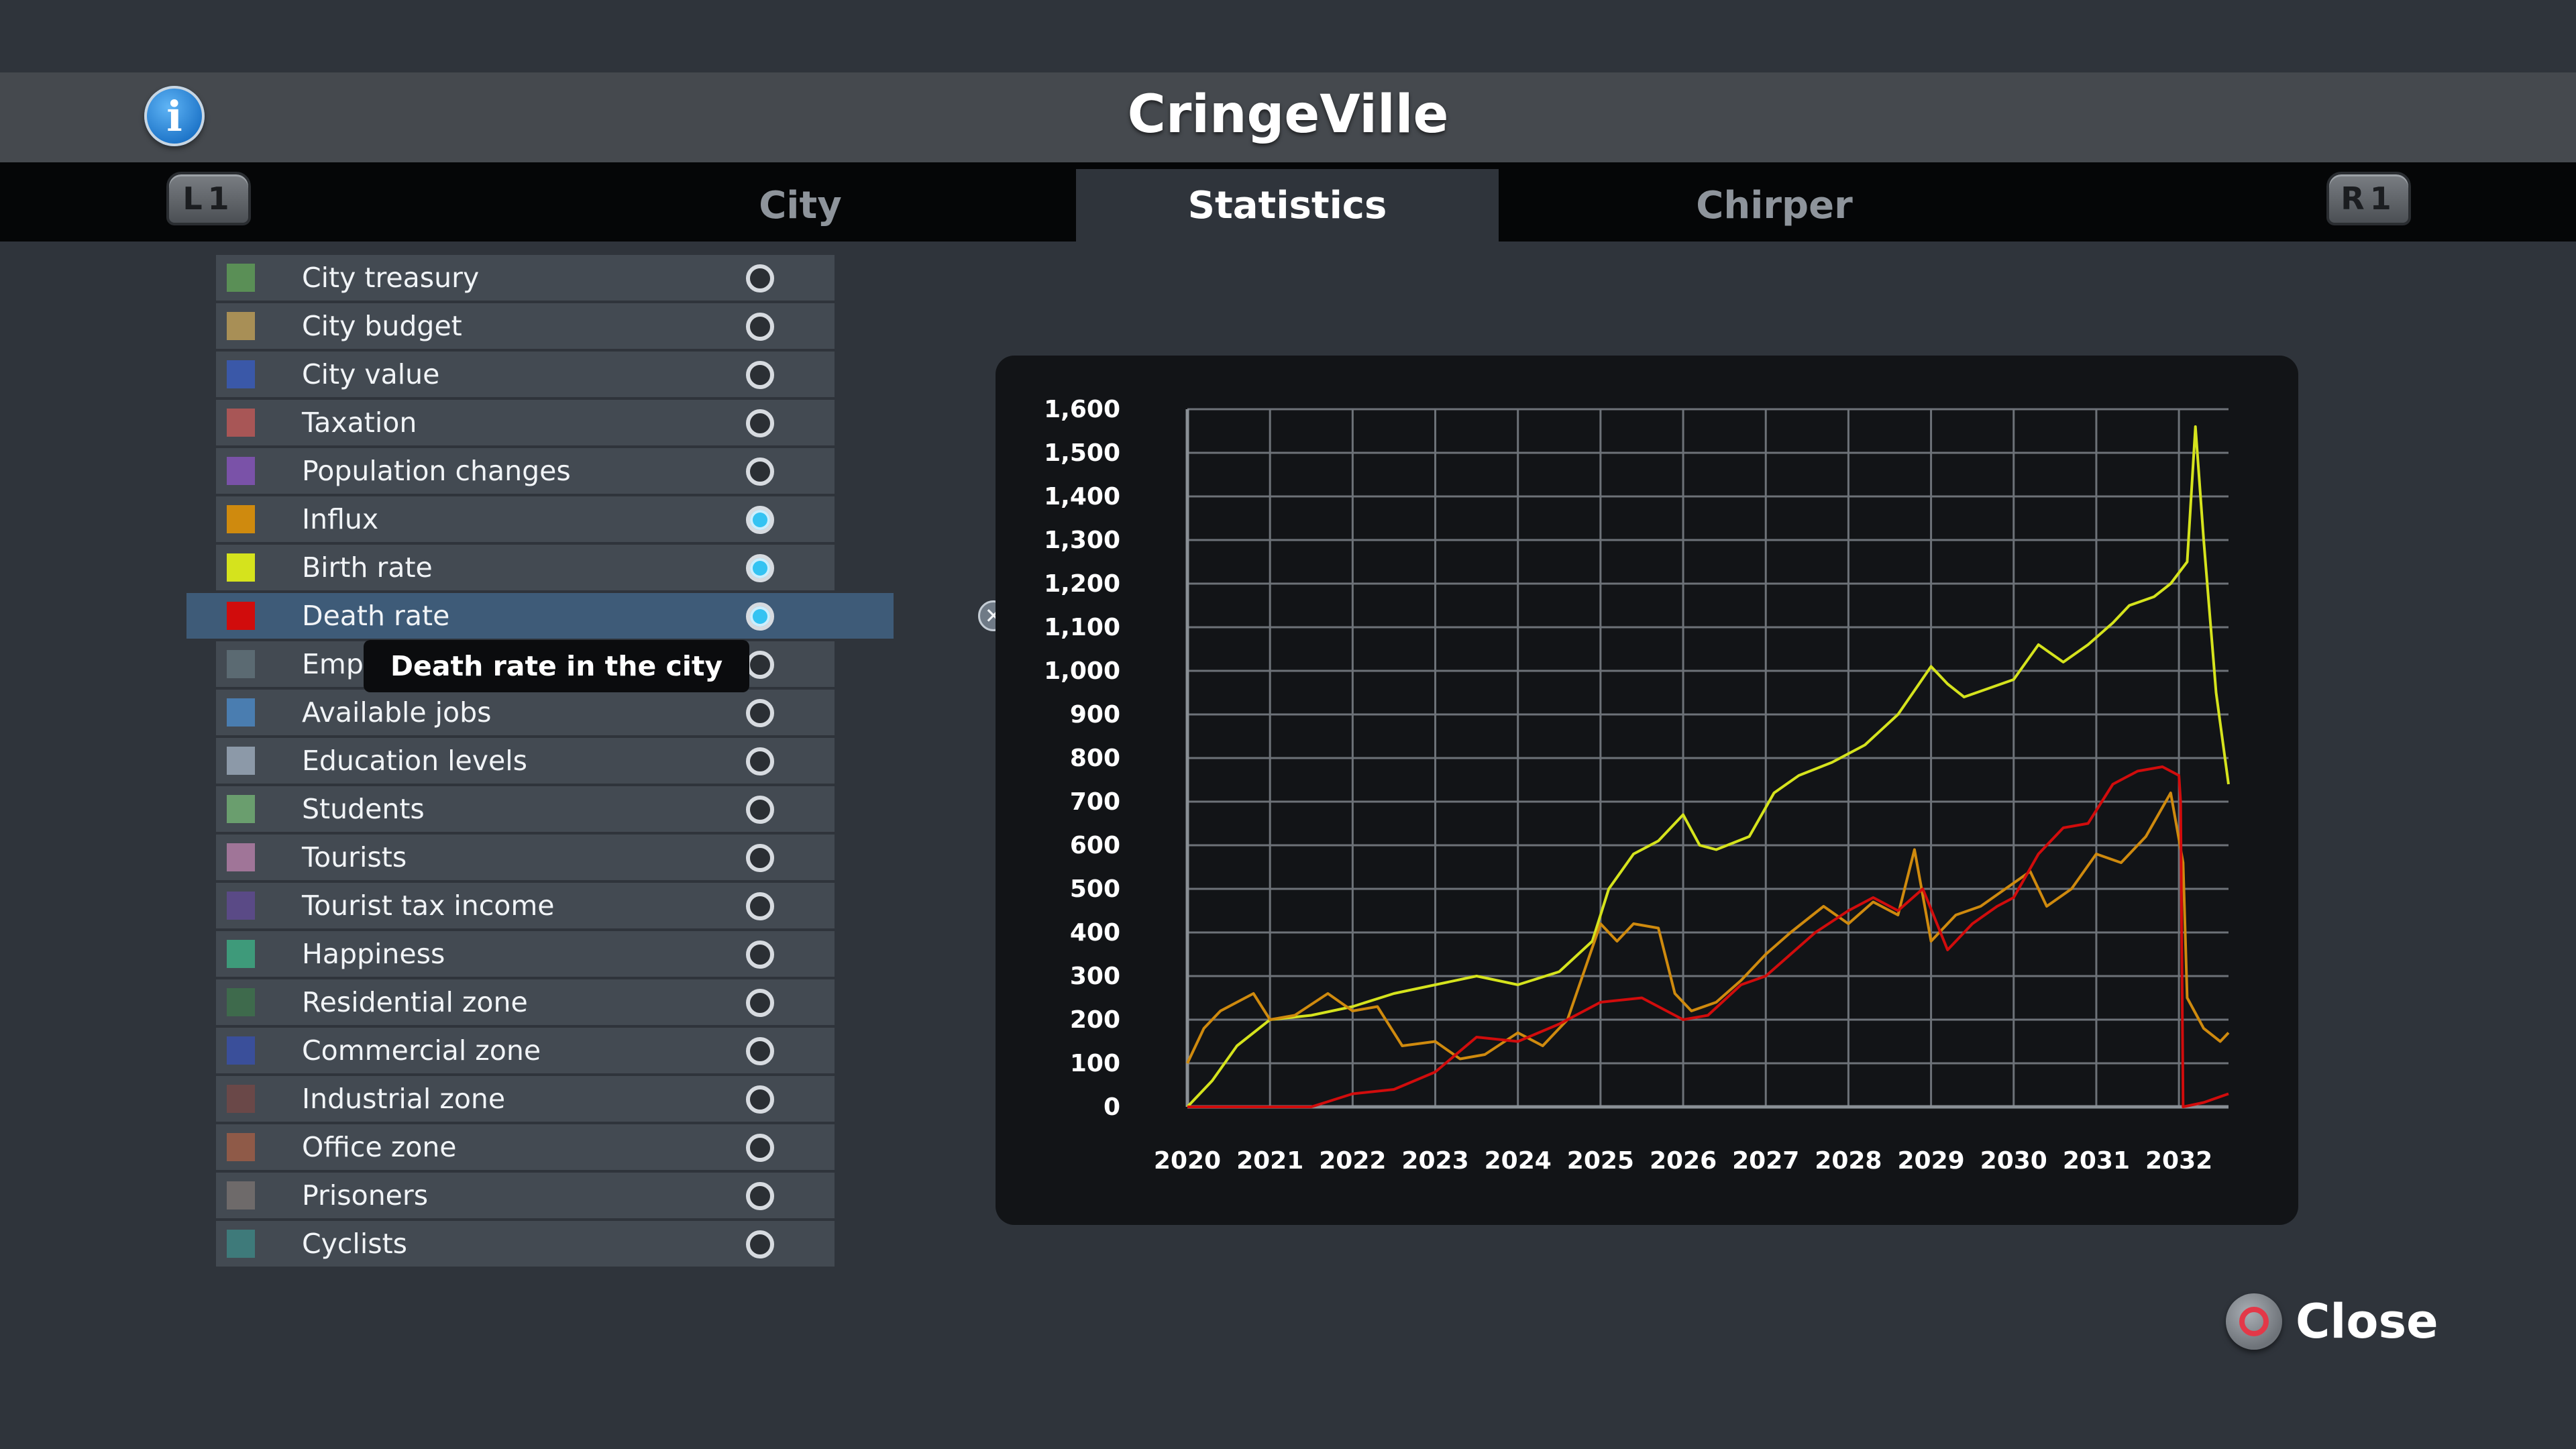 This screenshot has height=1449, width=2576. I want to click on y-tick-label: 1,300, so click(1082, 540).